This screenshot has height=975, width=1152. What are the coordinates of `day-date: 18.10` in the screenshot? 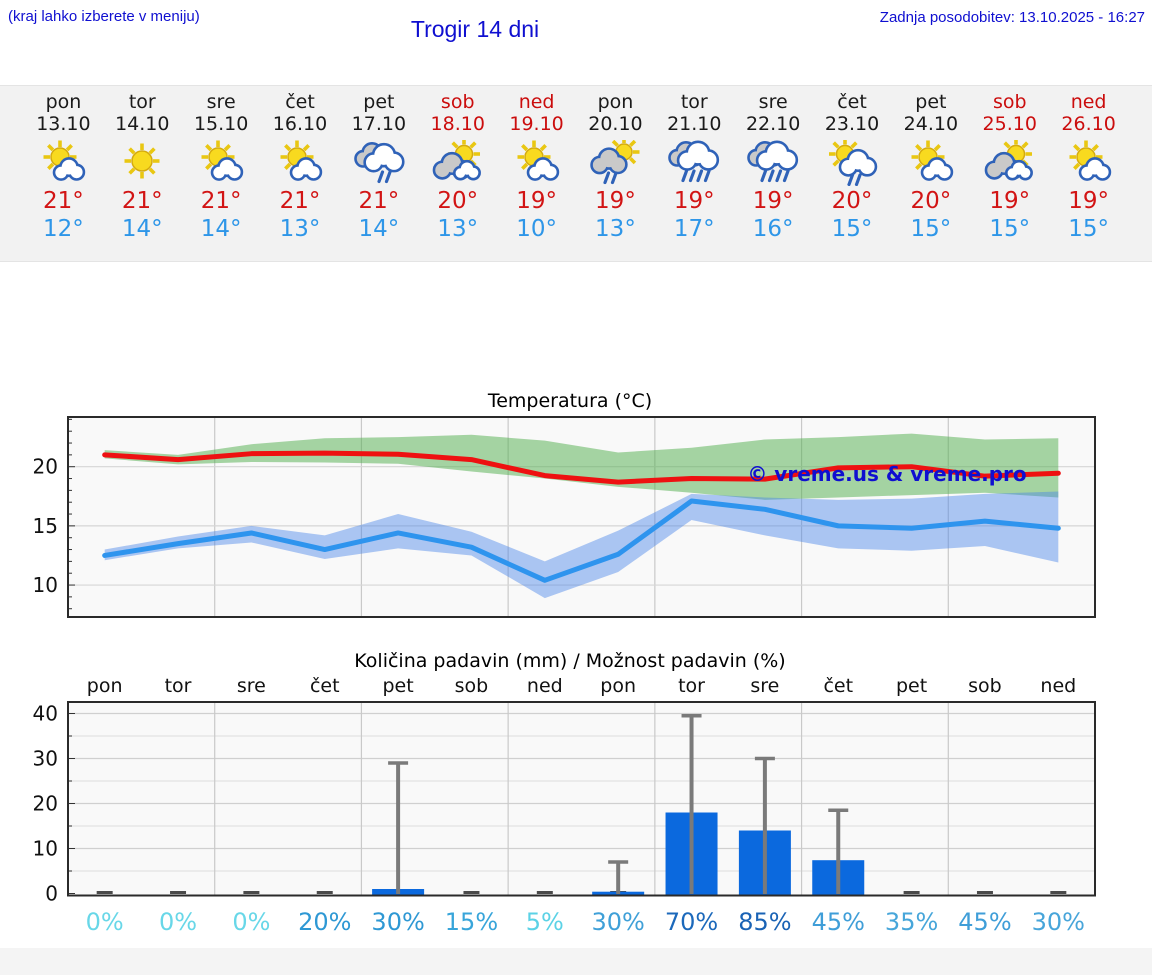 It's located at (457, 124).